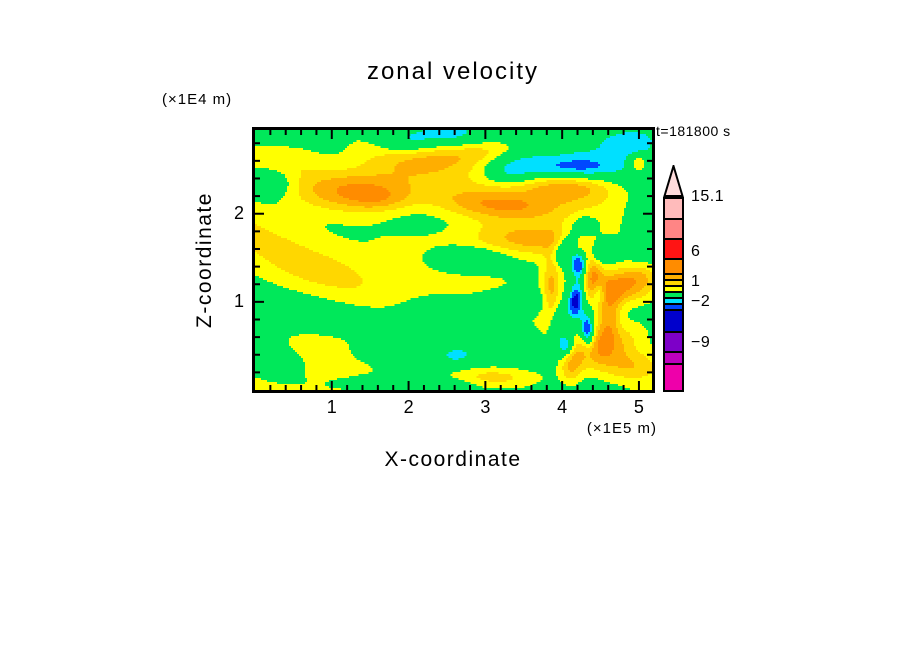 The width and height of the screenshot is (904, 654). I want to click on x-axis-unit-label: (×1E5 m), so click(621, 428).